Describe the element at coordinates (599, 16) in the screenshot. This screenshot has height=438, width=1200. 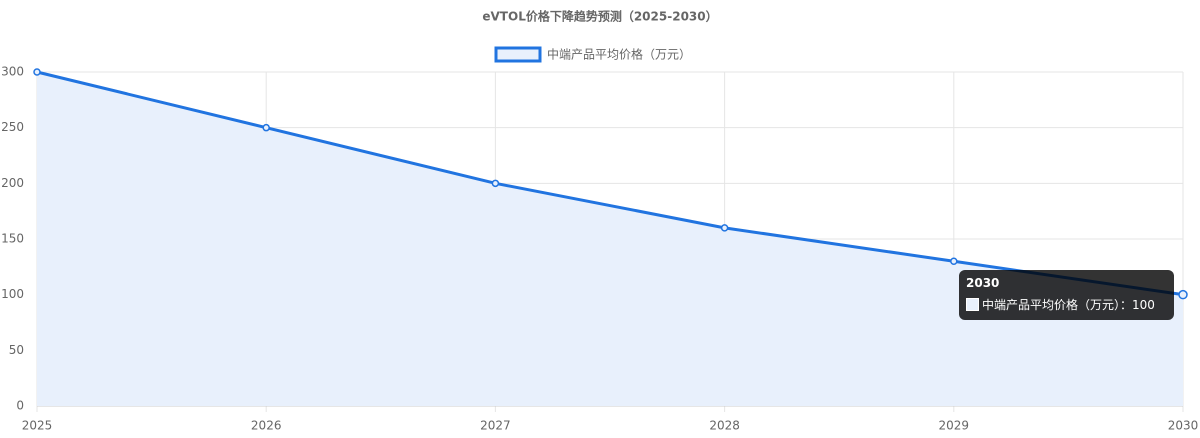
I see `chart-title: eVTOL价格下降趋势预测（2025-2030）` at that location.